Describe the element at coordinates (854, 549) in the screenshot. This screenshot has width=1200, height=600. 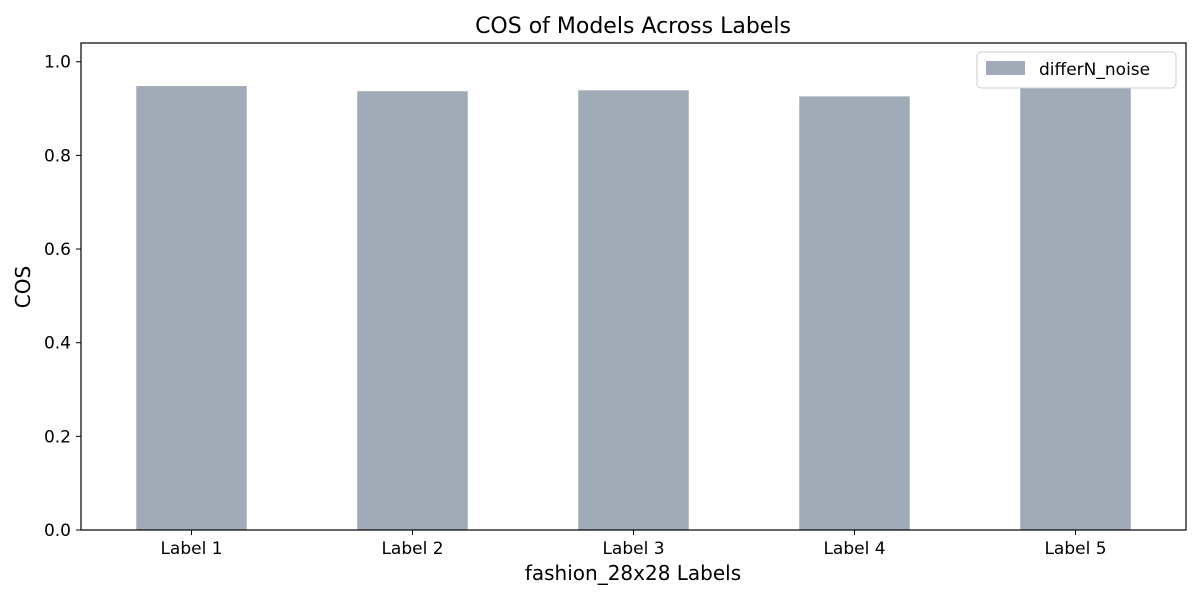
I see `x-tick-label: Label 4` at that location.